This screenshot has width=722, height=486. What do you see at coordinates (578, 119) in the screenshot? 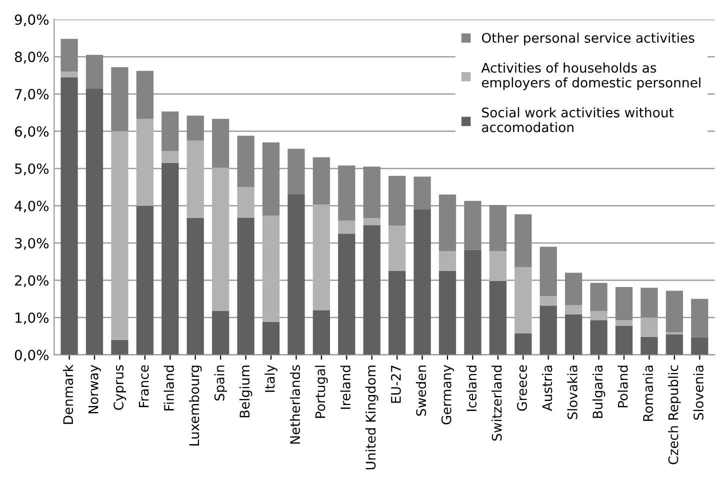
I see `legend-label: Social work activities without accomodation` at bounding box center [578, 119].